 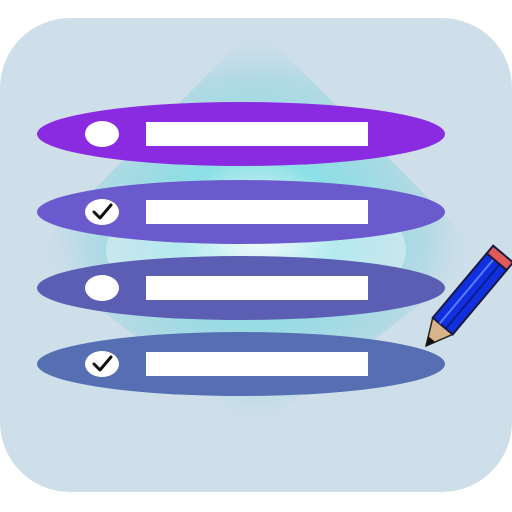 I want to click on pencil-lead, so click(x=431, y=341).